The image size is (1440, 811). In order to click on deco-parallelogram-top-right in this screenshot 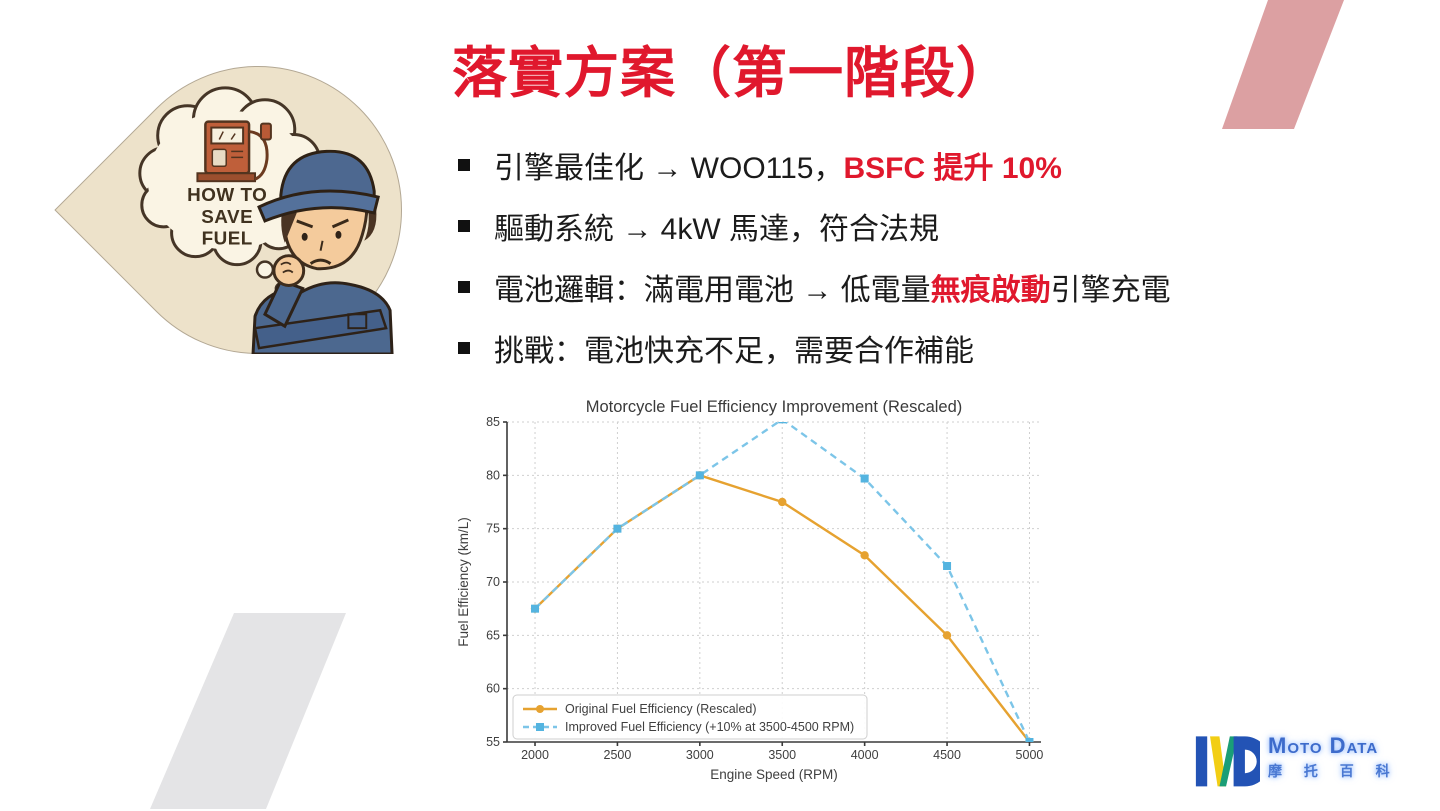, I will do `click(1283, 64)`.